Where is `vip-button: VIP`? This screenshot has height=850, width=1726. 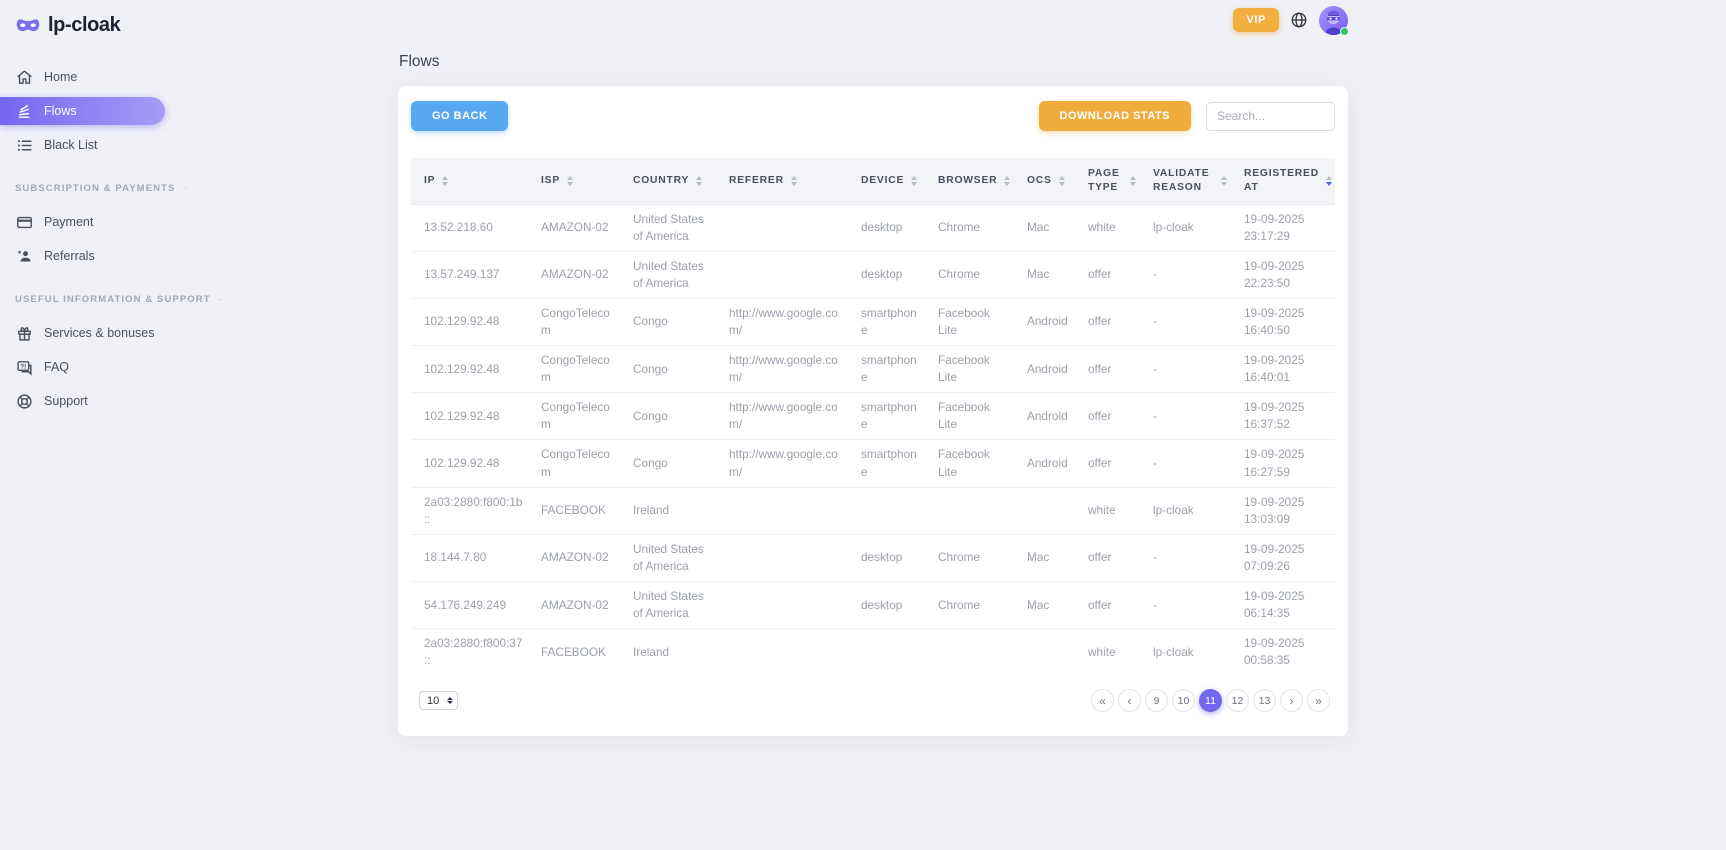
vip-button: VIP is located at coordinates (1256, 20).